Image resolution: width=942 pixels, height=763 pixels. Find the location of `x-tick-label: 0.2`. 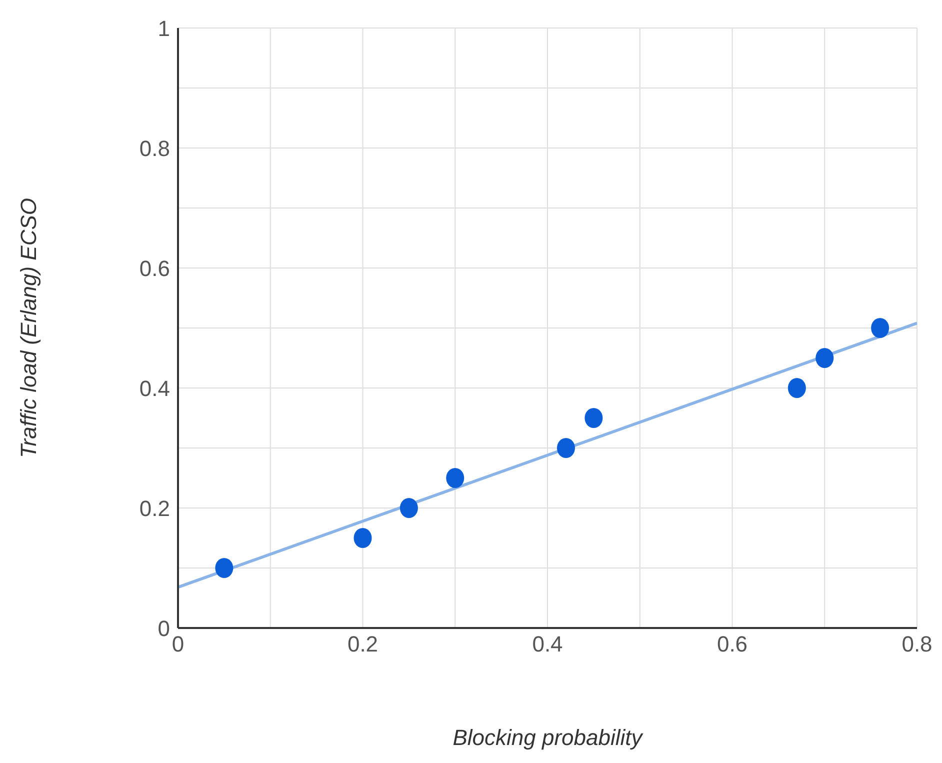

x-tick-label: 0.2 is located at coordinates (362, 644).